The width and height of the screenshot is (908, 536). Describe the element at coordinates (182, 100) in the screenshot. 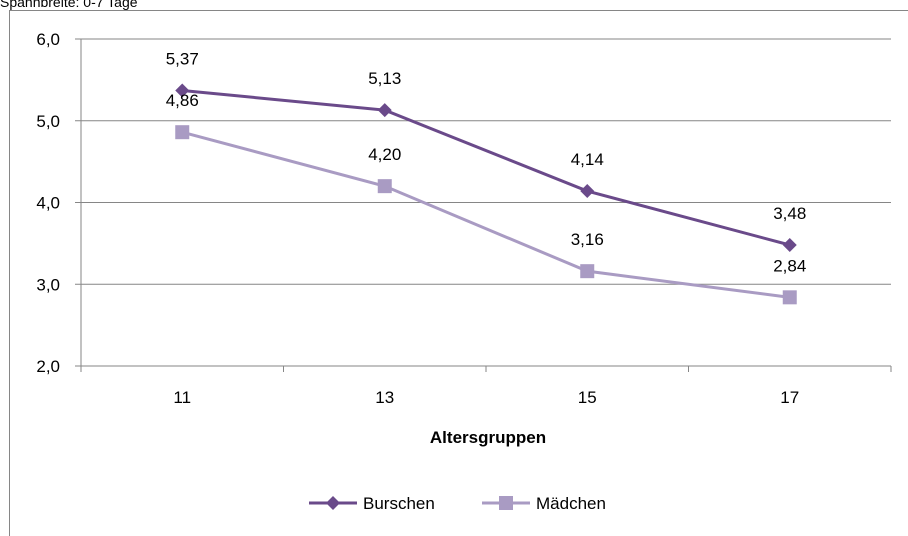

I see `data-label: 4,86` at that location.